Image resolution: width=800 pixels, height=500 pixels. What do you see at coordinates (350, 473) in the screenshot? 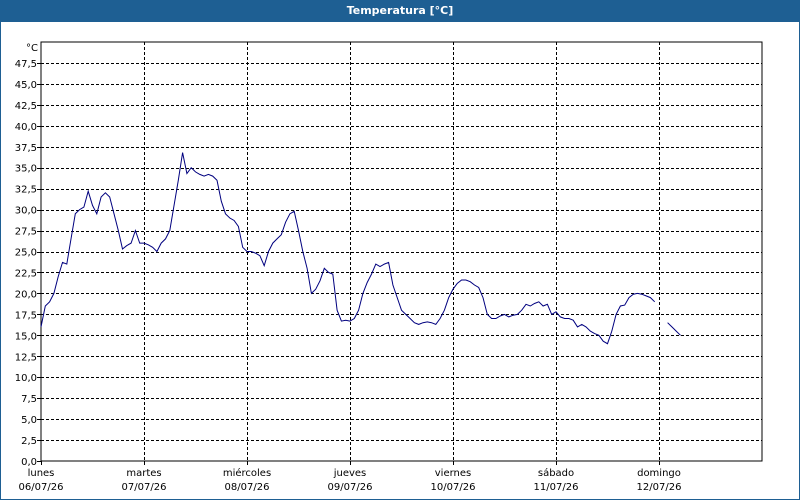
I see `x-tick-day-label: jueves` at bounding box center [350, 473].